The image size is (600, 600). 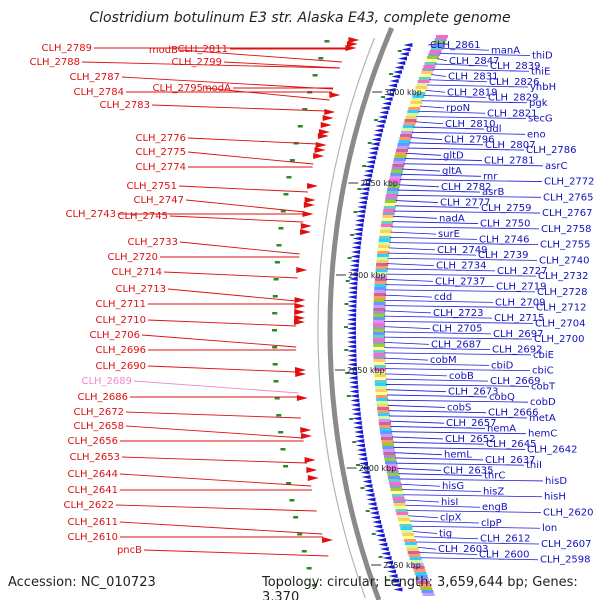 I want to click on gene-label-forward: CLH_2610, so click(x=92, y=537).